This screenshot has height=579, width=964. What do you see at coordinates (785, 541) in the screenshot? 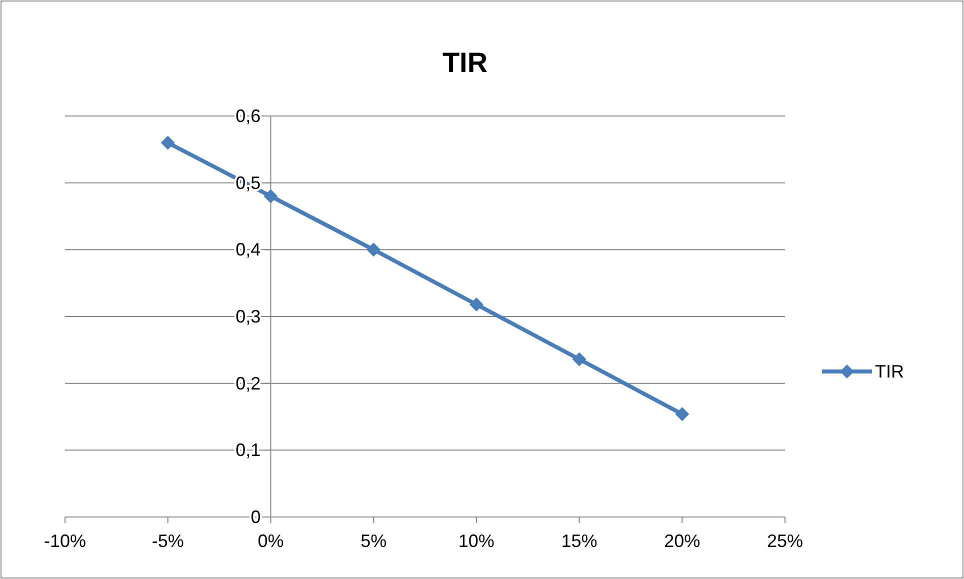
I see `x-tick-label: 25%` at bounding box center [785, 541].